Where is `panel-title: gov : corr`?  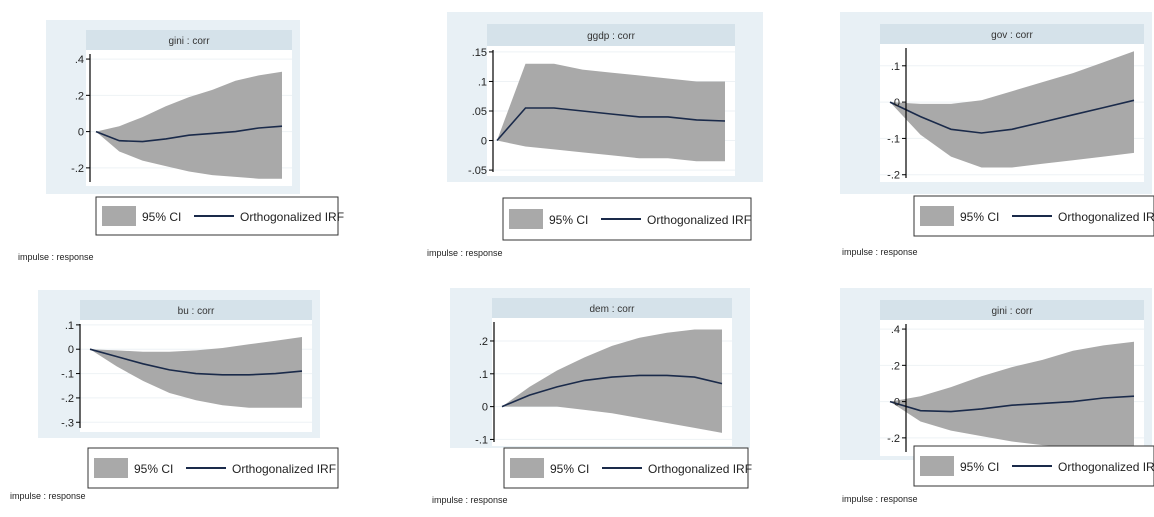
panel-title: gov : corr is located at coordinates (1012, 35).